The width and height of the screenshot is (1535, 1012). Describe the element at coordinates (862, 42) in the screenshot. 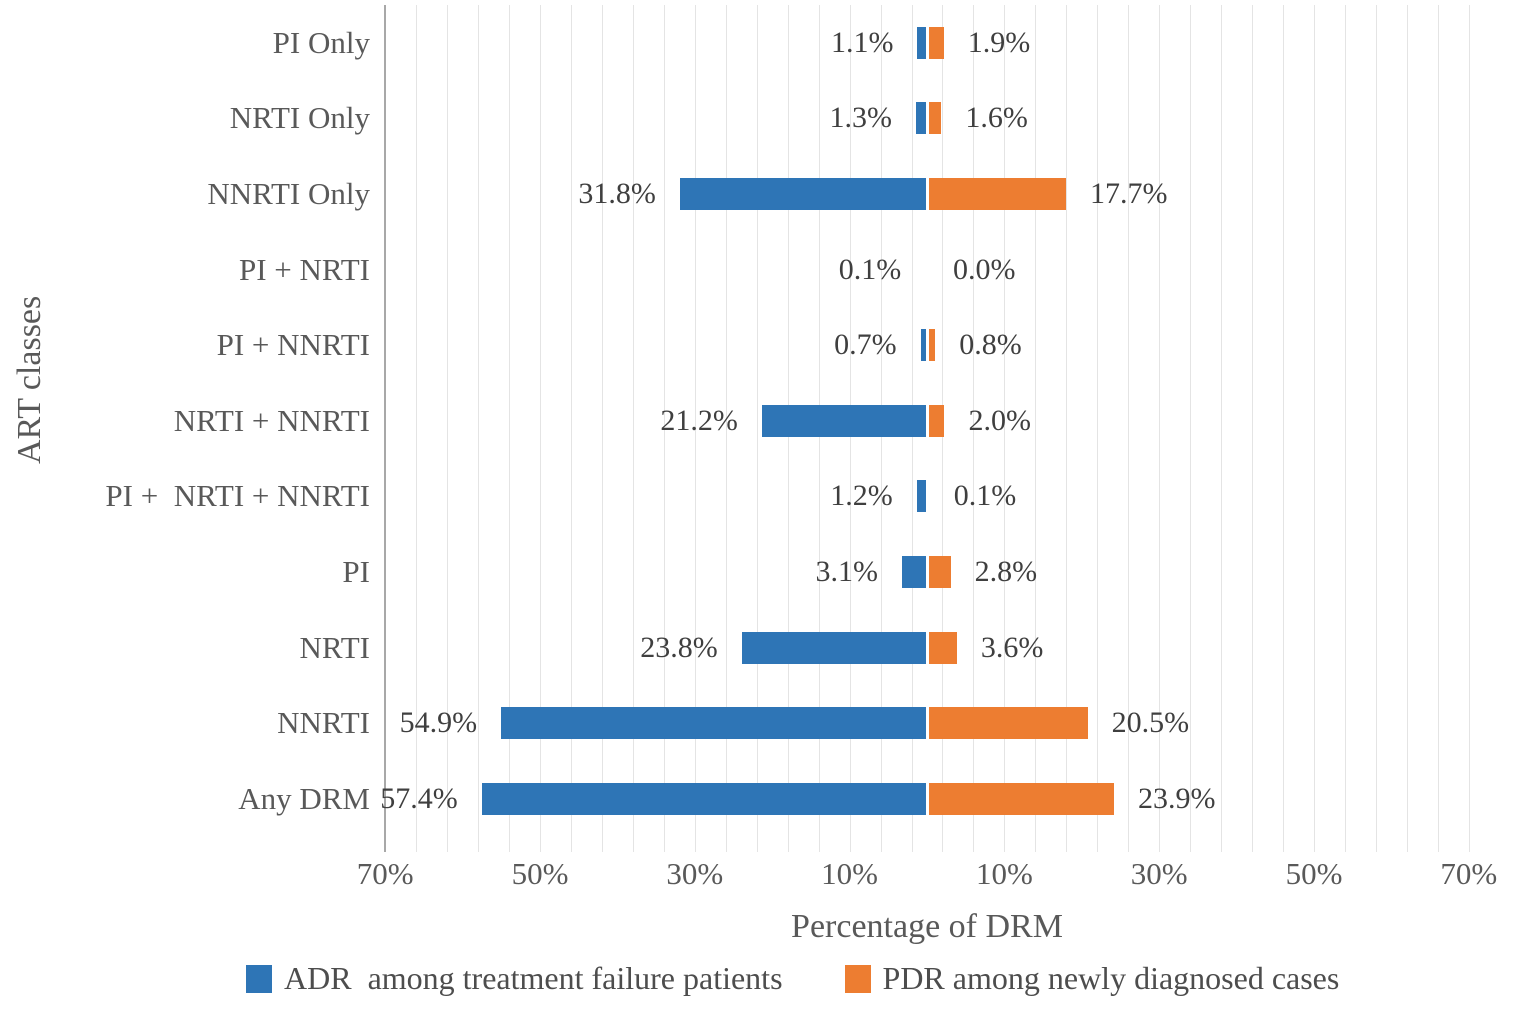

I see `adr-value-label: 1.1%` at that location.